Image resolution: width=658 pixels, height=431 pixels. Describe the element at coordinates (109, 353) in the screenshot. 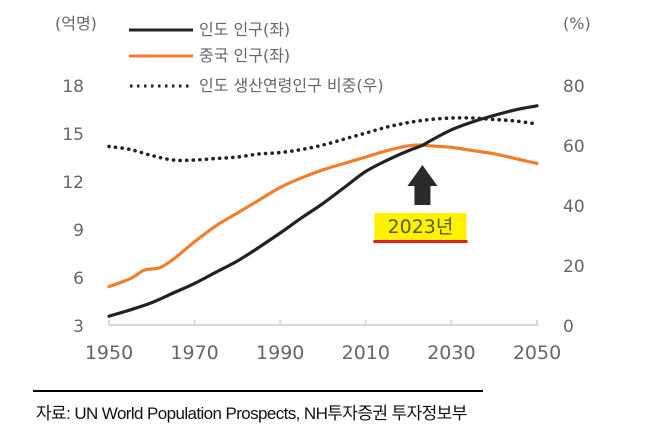

I see `x-tick-label: 1950` at that location.